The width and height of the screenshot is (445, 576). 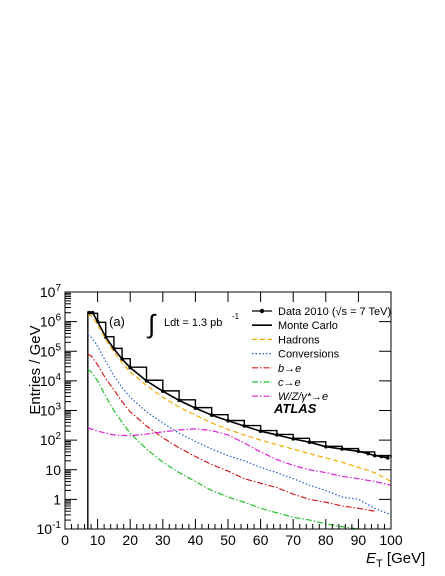 What do you see at coordinates (65, 540) in the screenshot?
I see `x-tick-label: 0` at bounding box center [65, 540].